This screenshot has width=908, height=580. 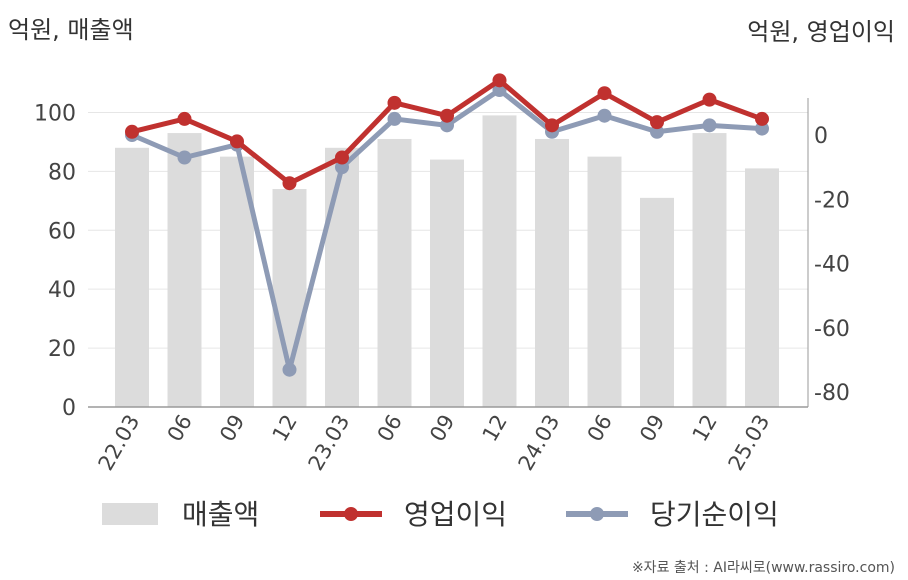 I want to click on x-tick-label: 25.03, so click(x=748, y=443).